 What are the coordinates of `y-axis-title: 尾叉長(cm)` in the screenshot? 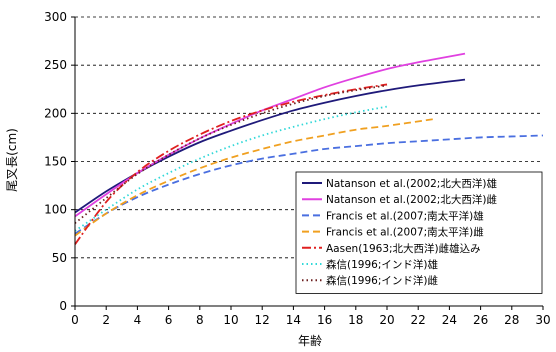 It's located at (12, 160).